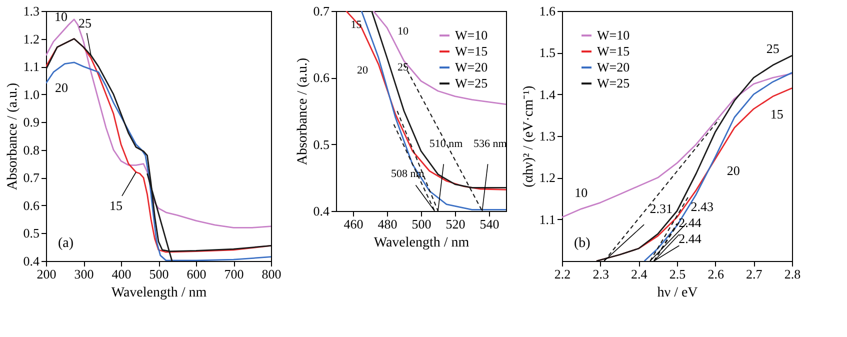 The image size is (847, 337). I want to click on y-tick-label: 1.4, so click(547, 94).